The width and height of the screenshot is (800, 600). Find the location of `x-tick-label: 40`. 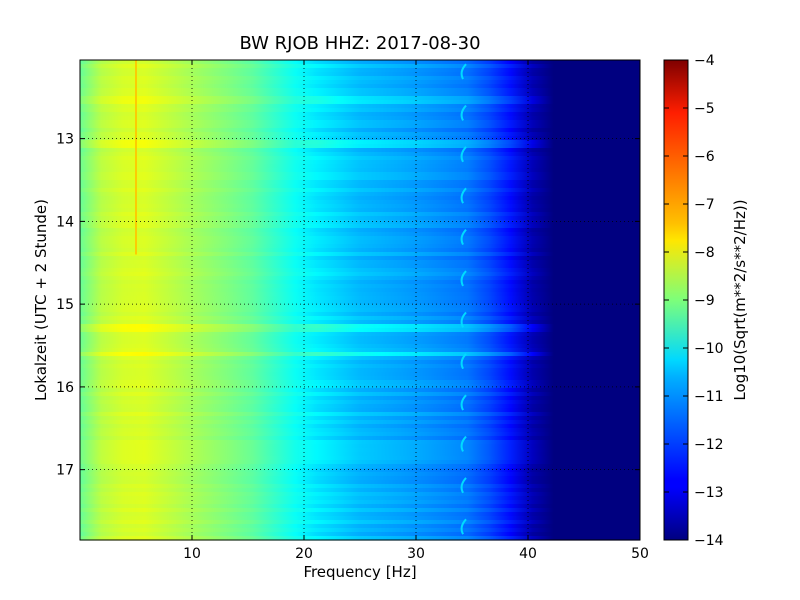

x-tick-label: 40 is located at coordinates (528, 554).